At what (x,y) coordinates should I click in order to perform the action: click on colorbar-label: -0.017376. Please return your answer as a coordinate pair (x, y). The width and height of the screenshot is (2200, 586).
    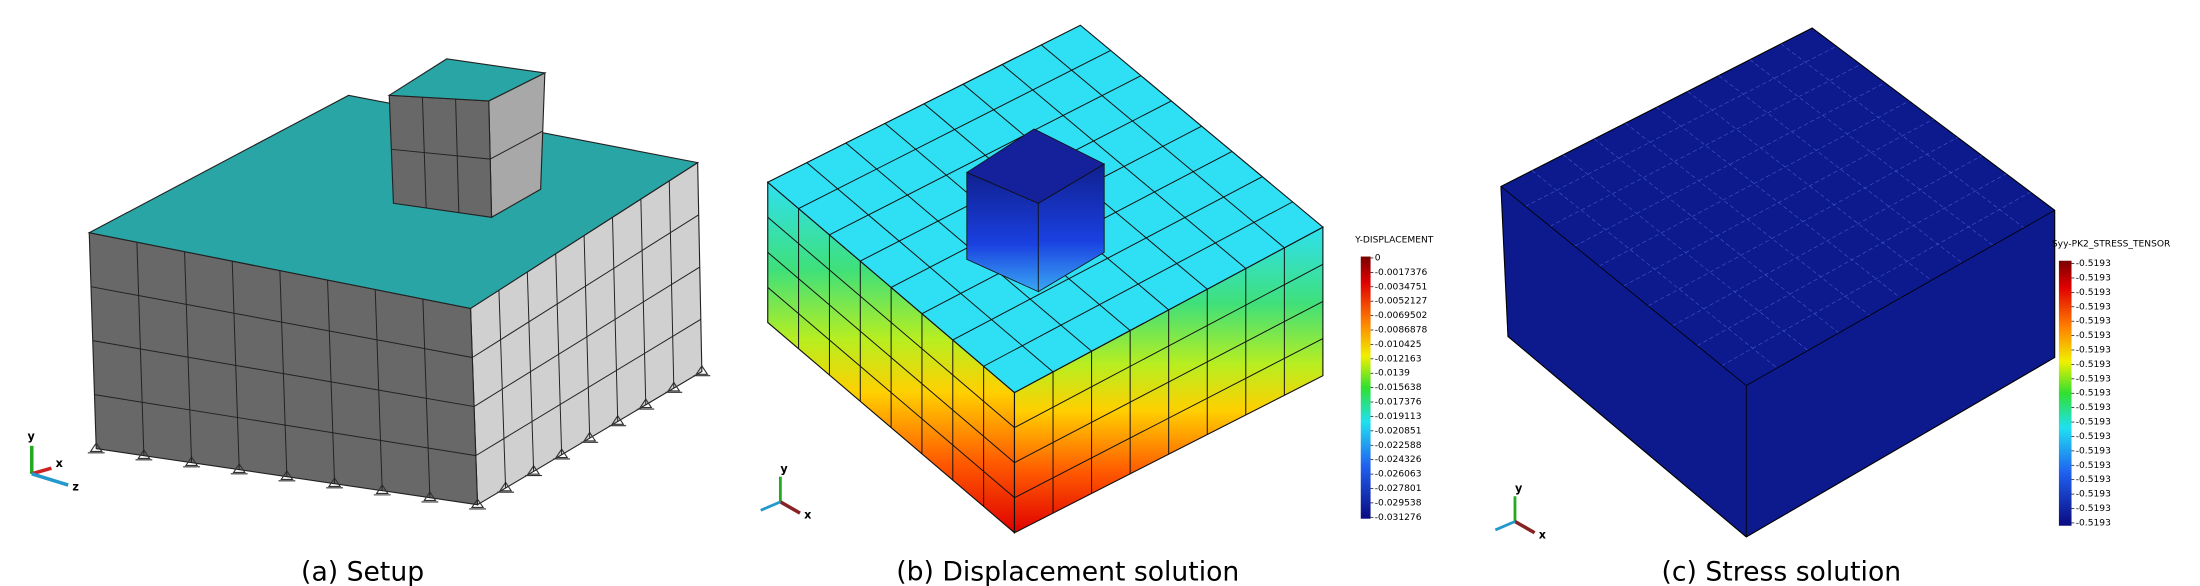
    Looking at the image, I should click on (1398, 403).